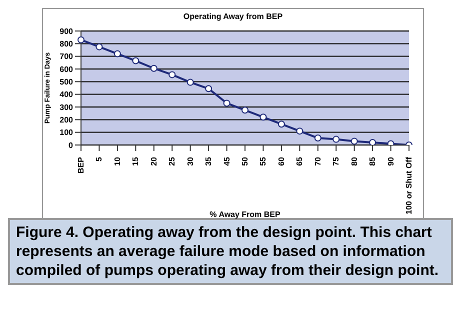 The image size is (461, 320). What do you see at coordinates (391, 161) in the screenshot?
I see `x-tick-label: 90` at bounding box center [391, 161].